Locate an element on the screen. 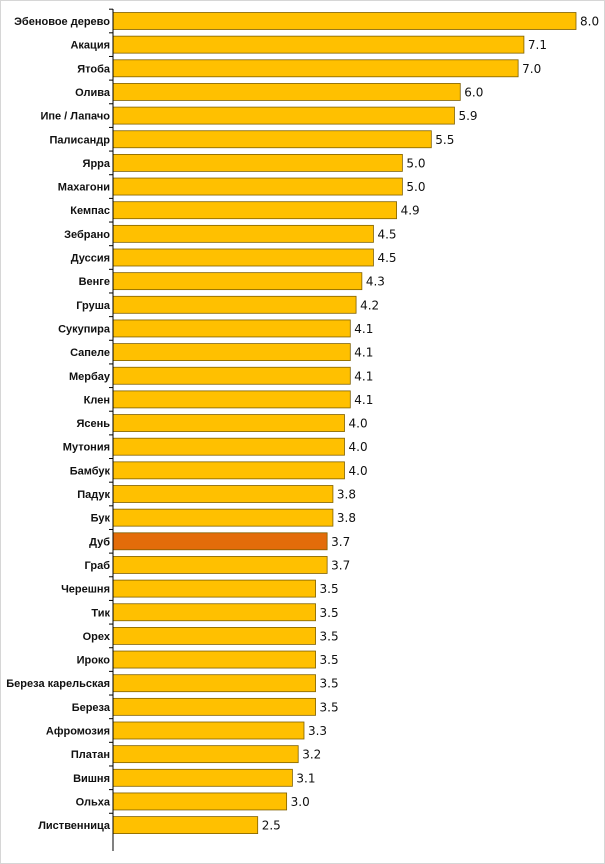 Image resolution: width=605 pixels, height=864 pixels. value-label-11: 4.3 is located at coordinates (375, 282).